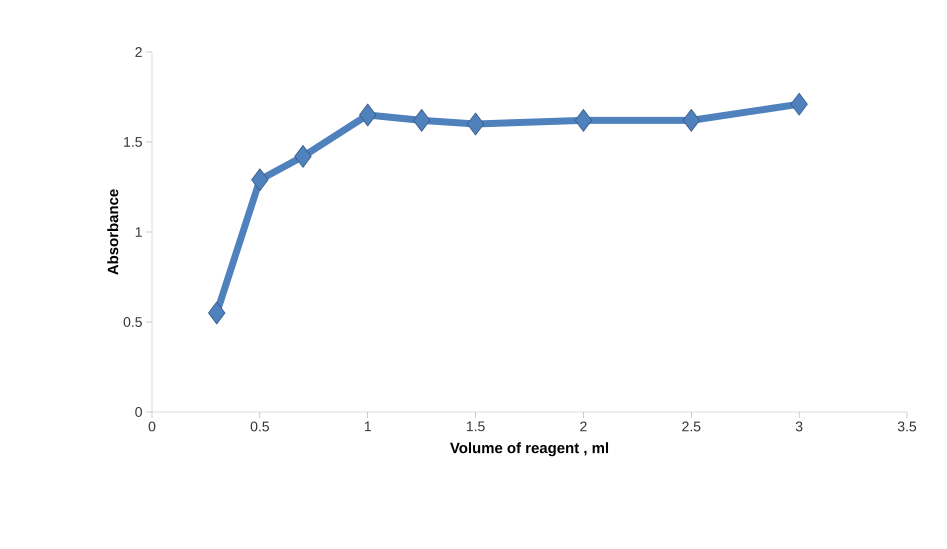 The width and height of the screenshot is (947, 549). Describe the element at coordinates (691, 427) in the screenshot. I see `x-tick-label: 2.5` at that location.